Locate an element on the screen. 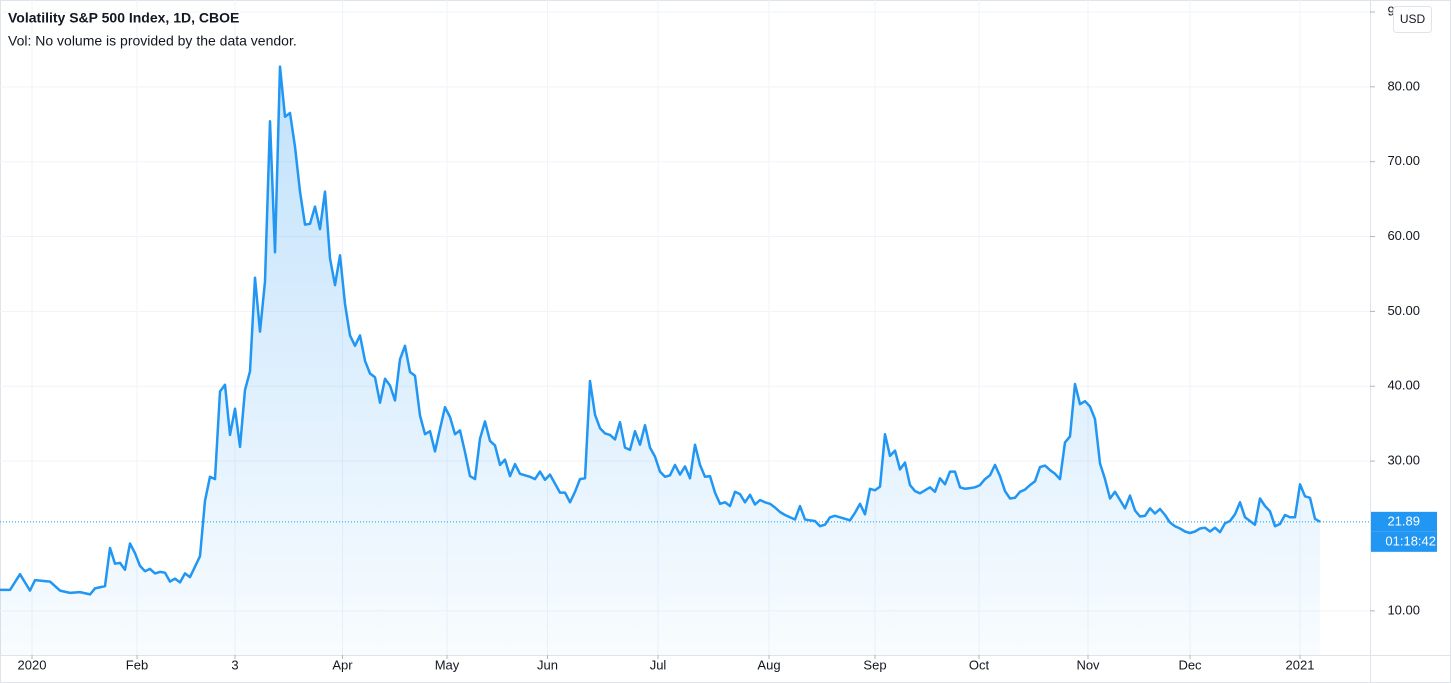  x-tick-label: Dec is located at coordinates (1190, 664).